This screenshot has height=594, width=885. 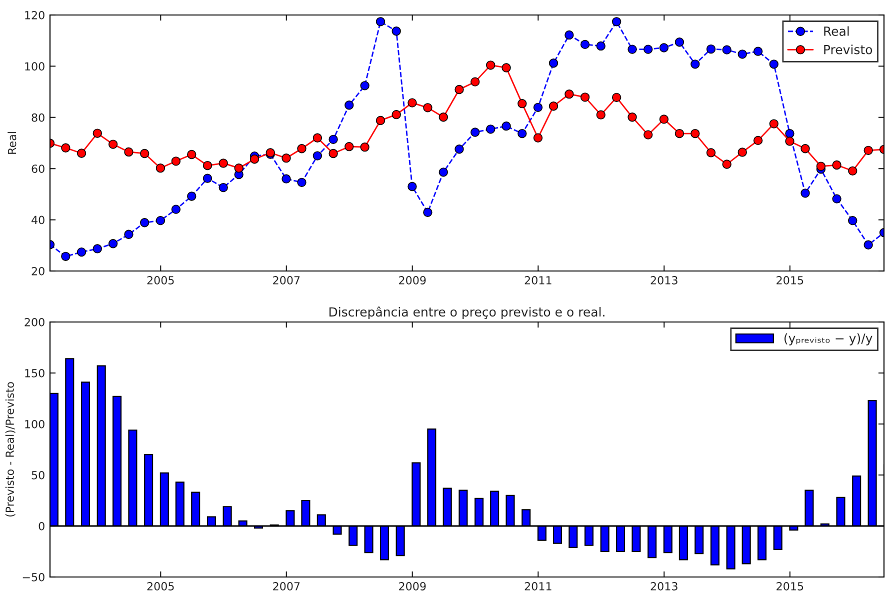 I want to click on chart-title: Discrepância entre o preço previsto e o real., so click(x=466, y=313).